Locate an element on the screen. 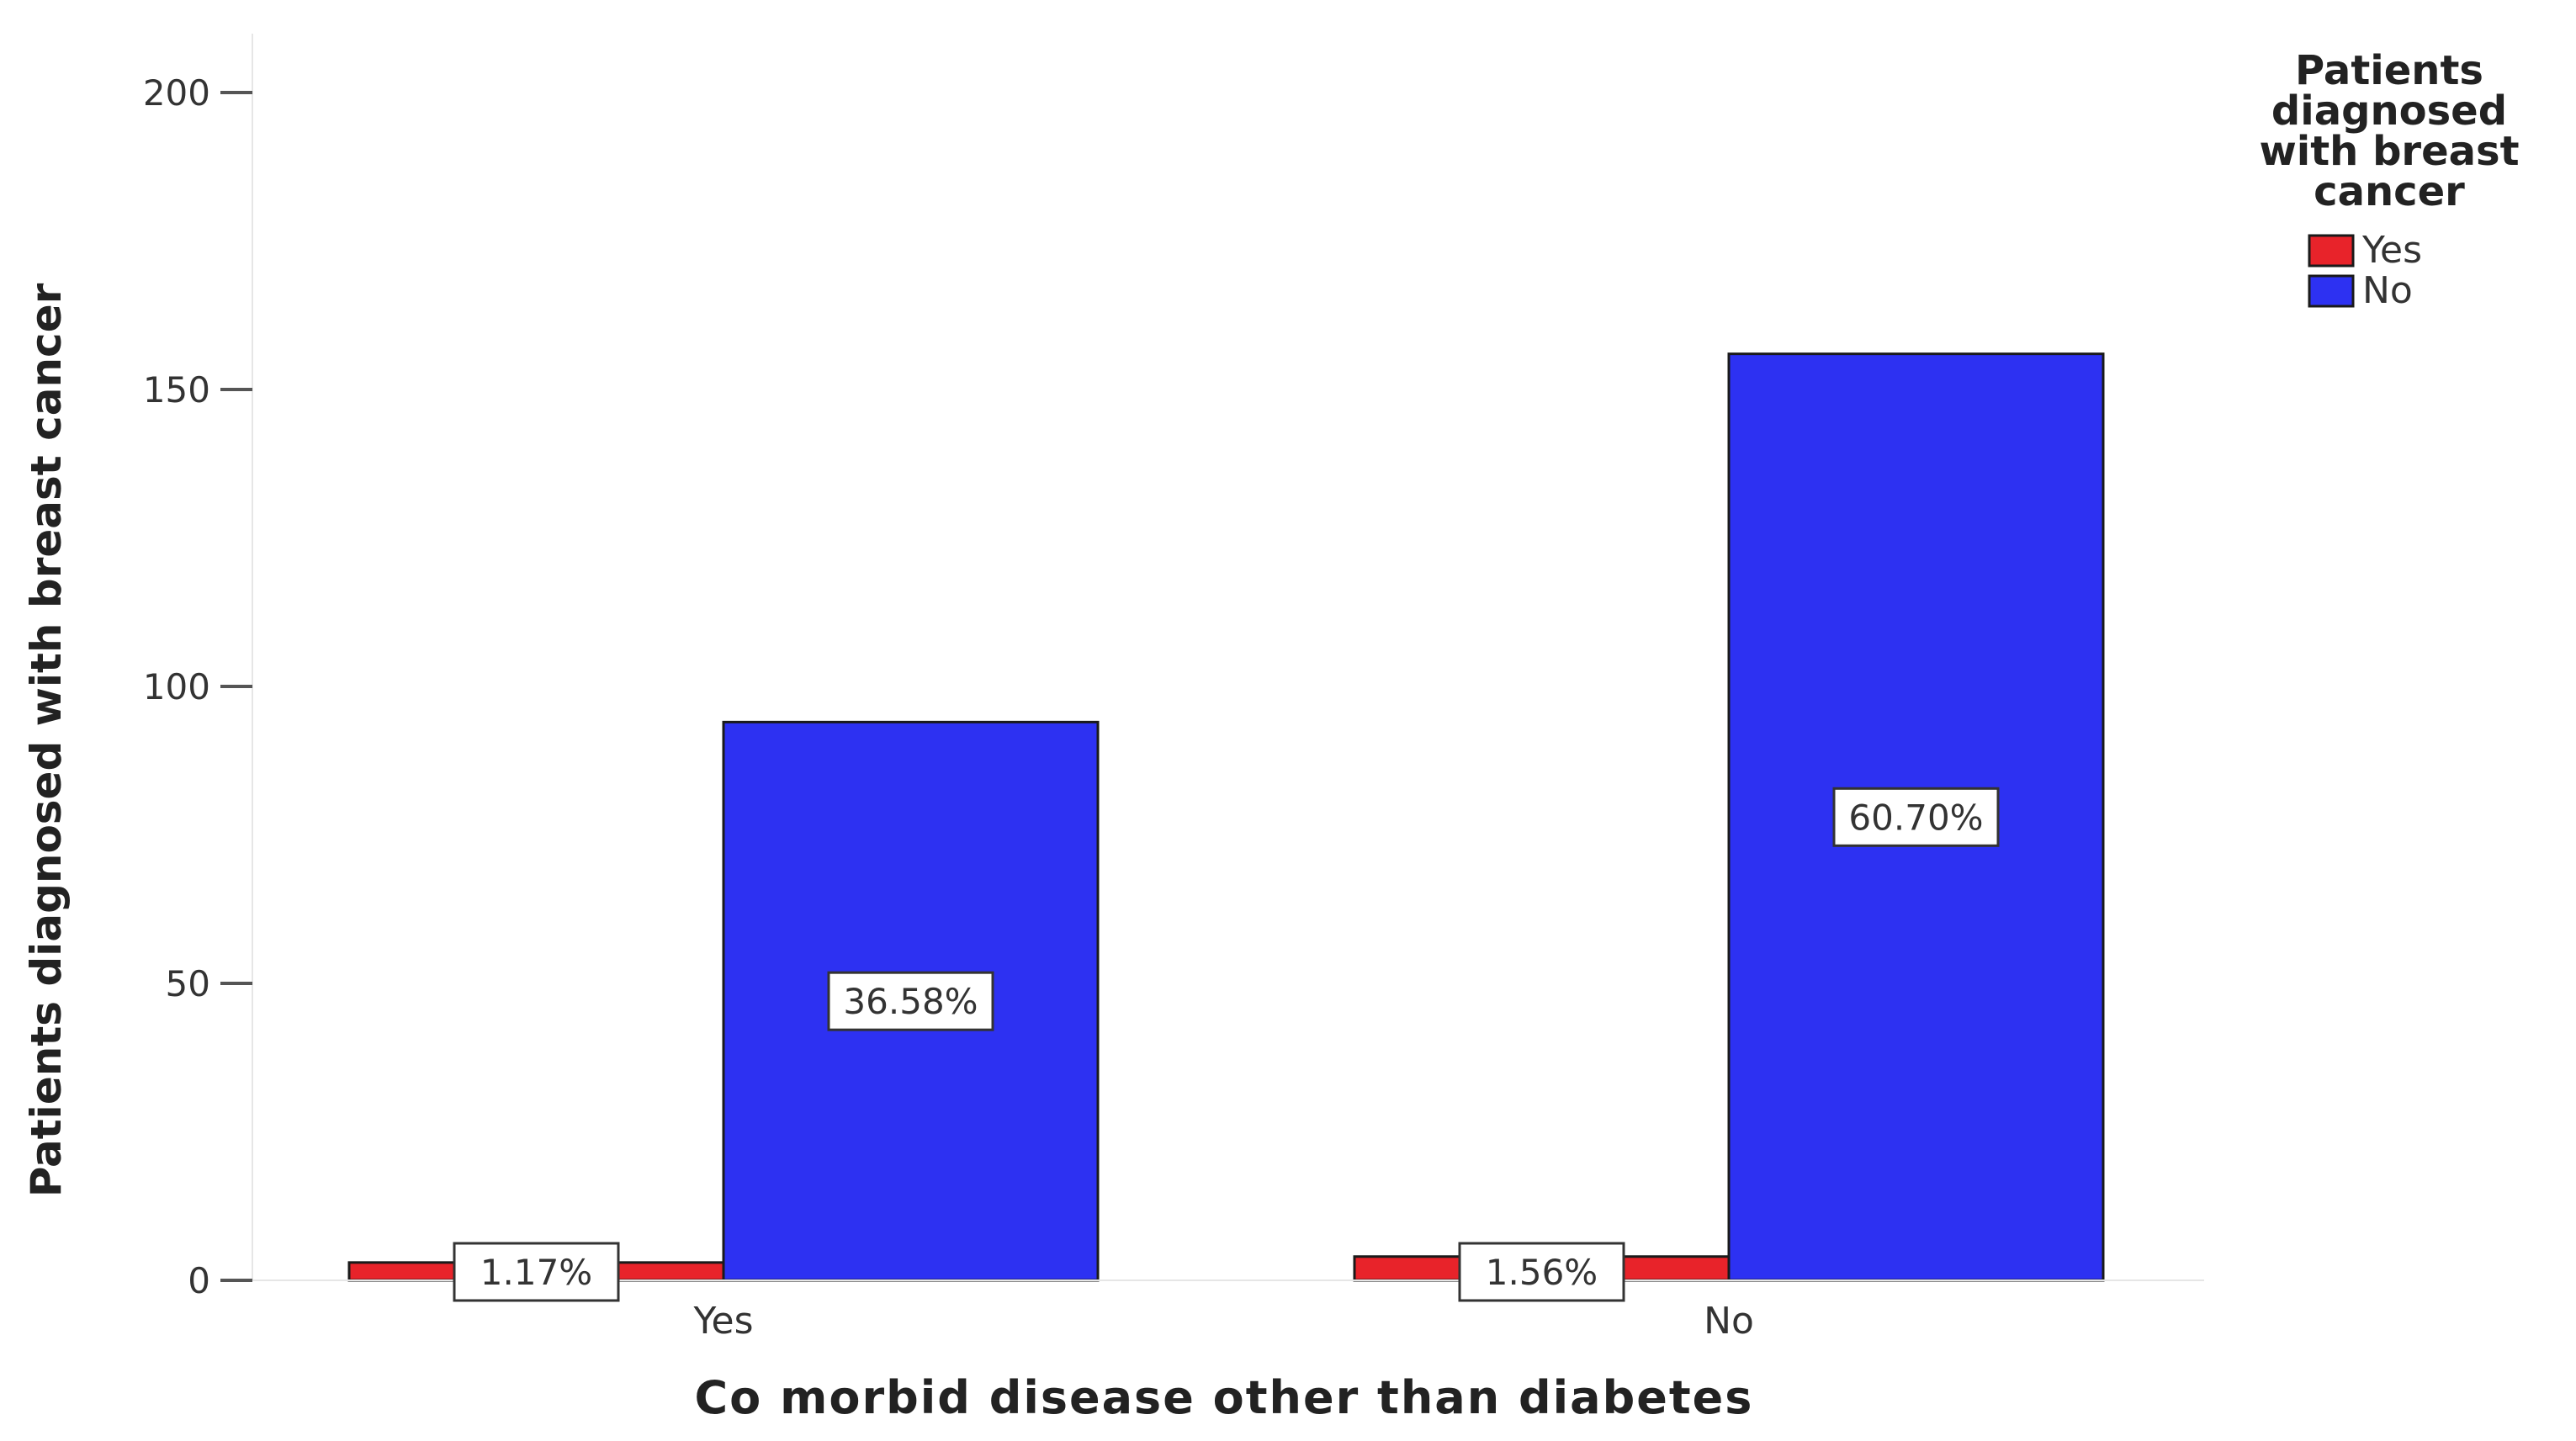 This screenshot has width=2576, height=1441. data-label: 60.70% is located at coordinates (1916, 817).